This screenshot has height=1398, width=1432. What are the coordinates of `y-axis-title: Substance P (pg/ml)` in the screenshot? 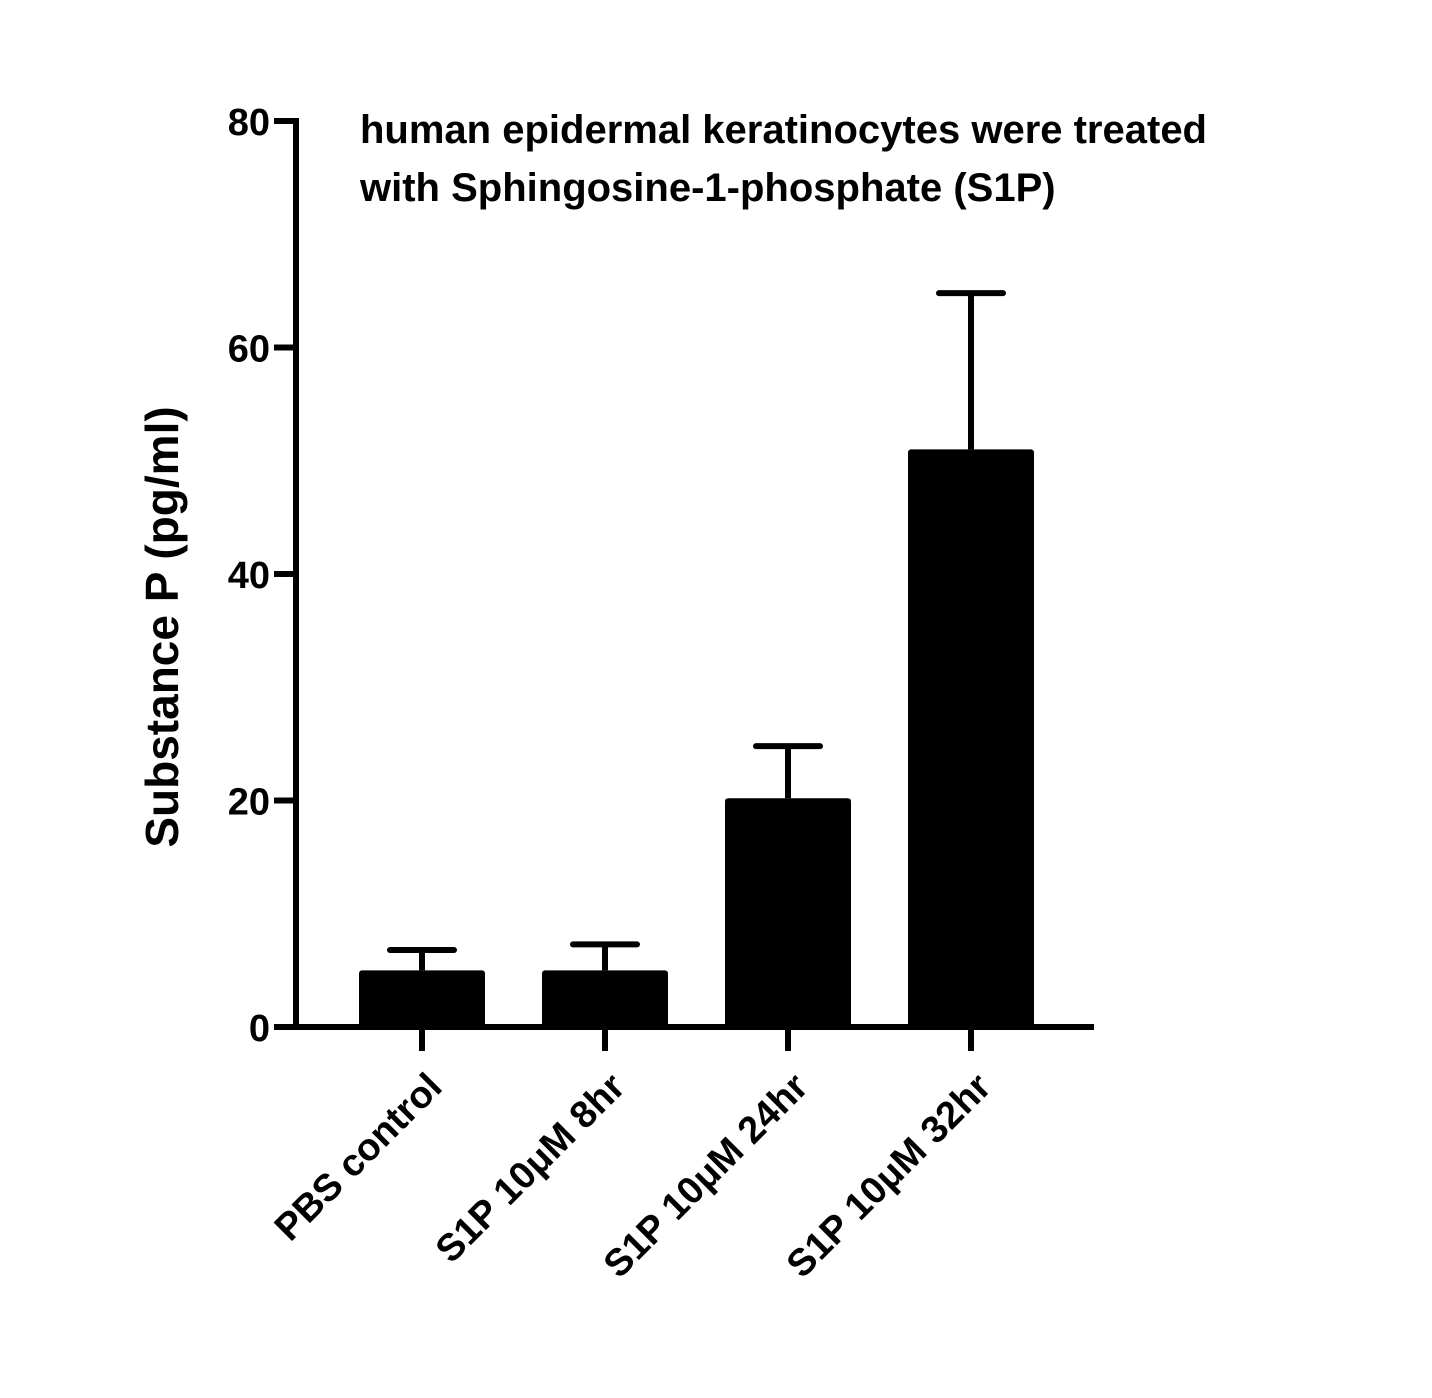 It's located at (162, 626).